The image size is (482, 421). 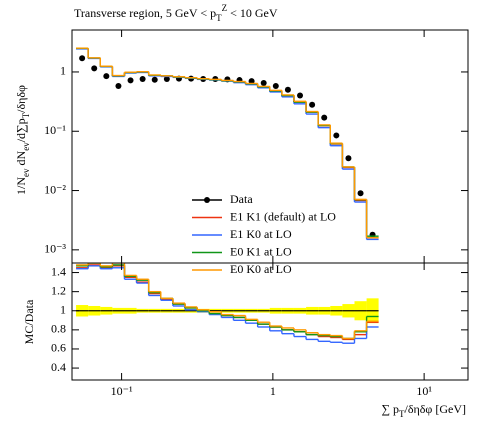 I want to click on legend-label: E0 K1 at LO, so click(x=261, y=251).